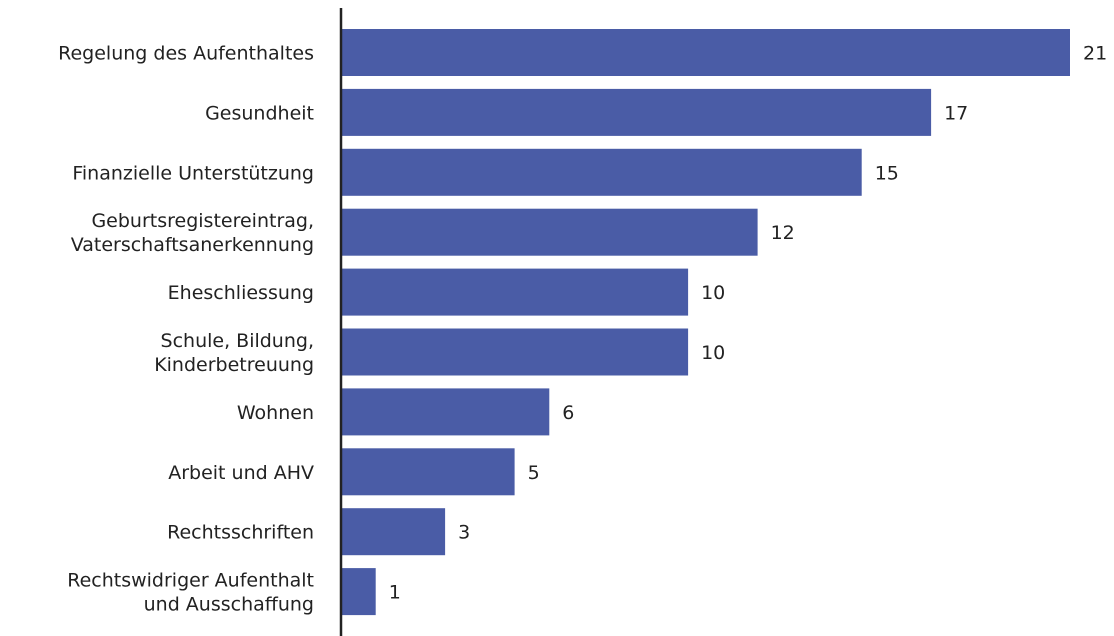  Describe the element at coordinates (568, 413) in the screenshot. I see `bar-value-label: 6` at that location.